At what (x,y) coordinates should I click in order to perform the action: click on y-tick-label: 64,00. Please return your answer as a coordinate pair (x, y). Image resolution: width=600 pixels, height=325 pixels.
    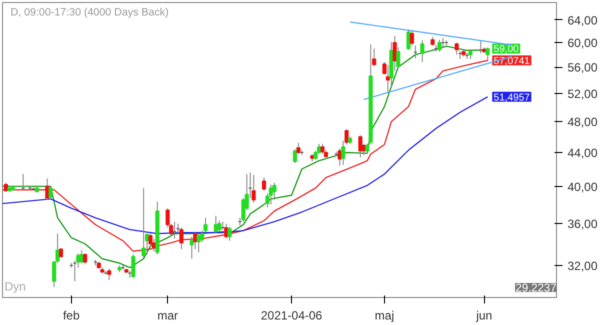
    Looking at the image, I should click on (583, 20).